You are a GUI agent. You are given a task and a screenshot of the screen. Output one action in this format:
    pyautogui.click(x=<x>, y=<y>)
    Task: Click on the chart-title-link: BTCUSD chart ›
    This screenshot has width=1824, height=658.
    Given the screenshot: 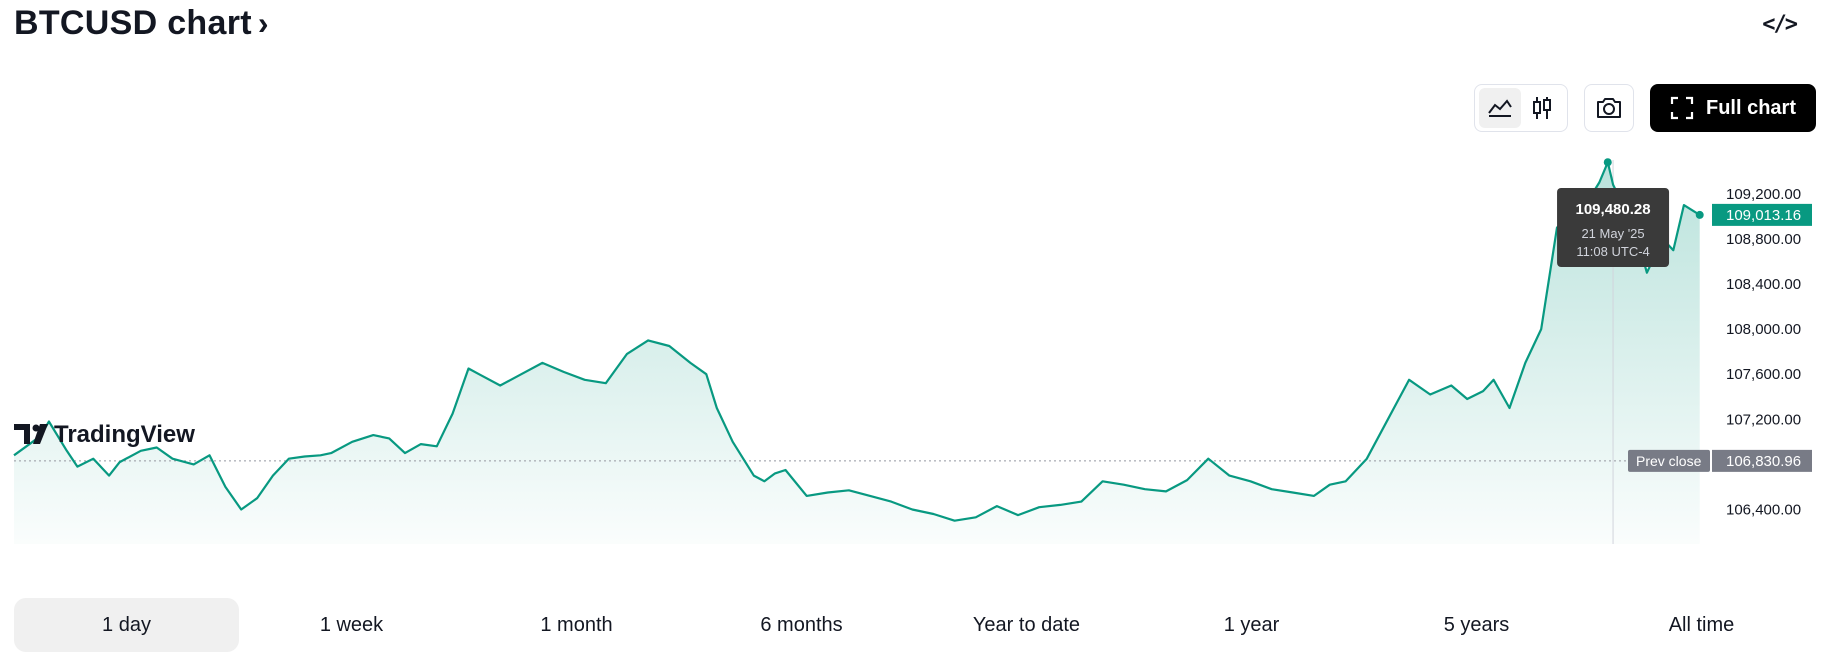 What is the action you would take?
    pyautogui.click(x=141, y=23)
    